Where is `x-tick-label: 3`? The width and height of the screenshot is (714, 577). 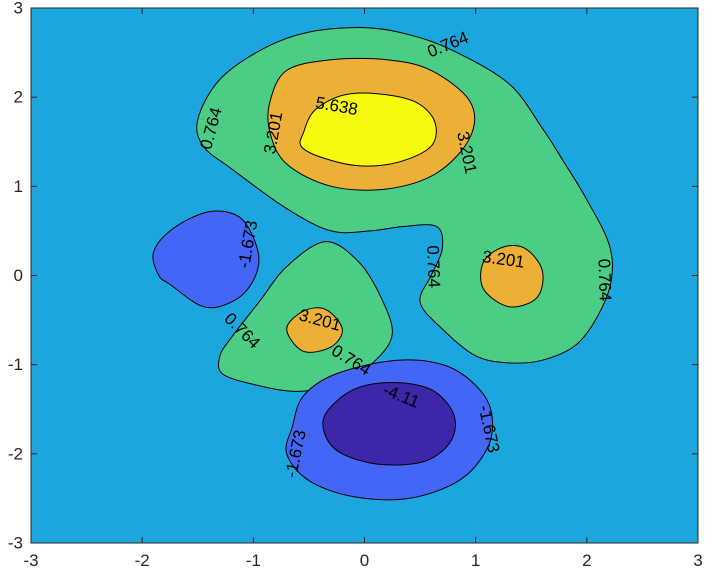 x-tick-label: 3 is located at coordinates (697, 560).